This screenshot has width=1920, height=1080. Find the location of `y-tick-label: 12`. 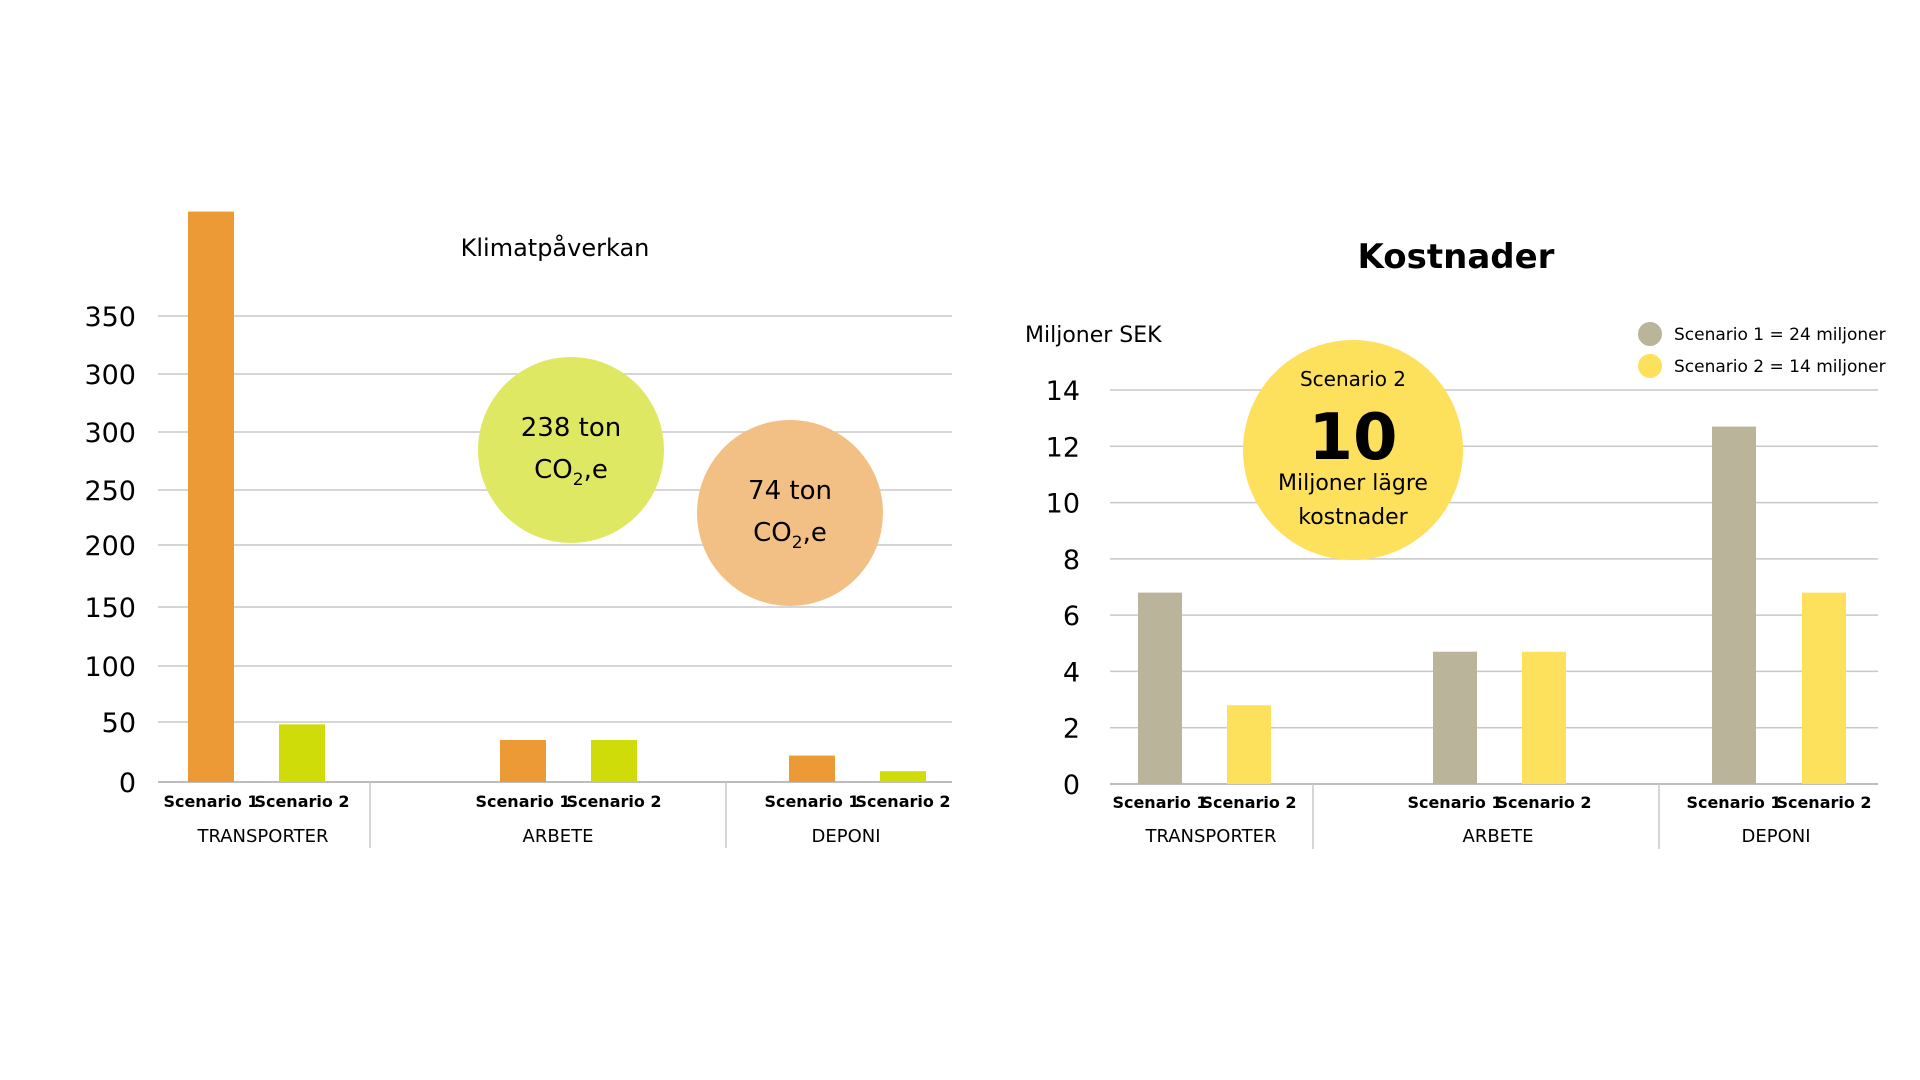

y-tick-label: 12 is located at coordinates (1063, 447).